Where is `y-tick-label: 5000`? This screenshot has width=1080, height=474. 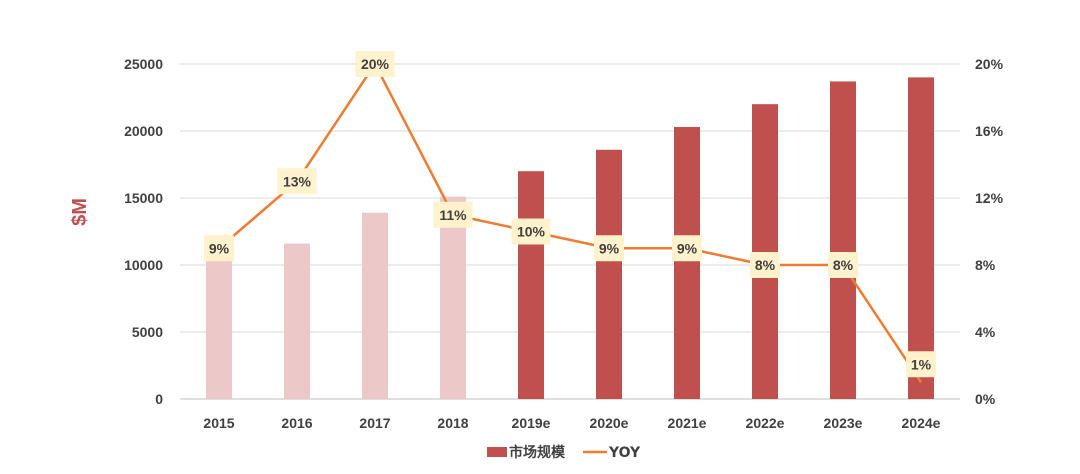 y-tick-label: 5000 is located at coordinates (147, 332).